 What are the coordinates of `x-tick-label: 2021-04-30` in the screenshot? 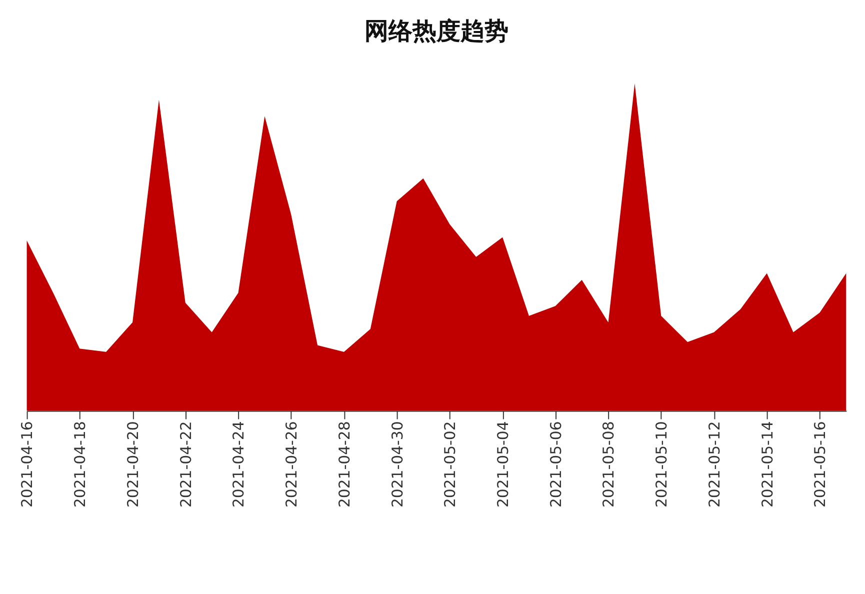 It's located at (397, 464).